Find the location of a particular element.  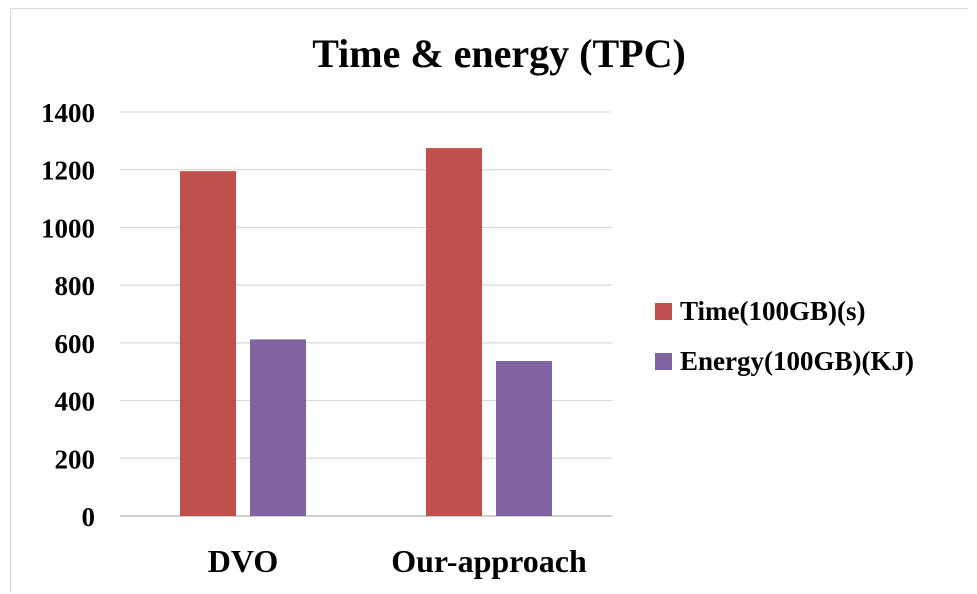

y-tick-label: 0 is located at coordinates (89, 517).